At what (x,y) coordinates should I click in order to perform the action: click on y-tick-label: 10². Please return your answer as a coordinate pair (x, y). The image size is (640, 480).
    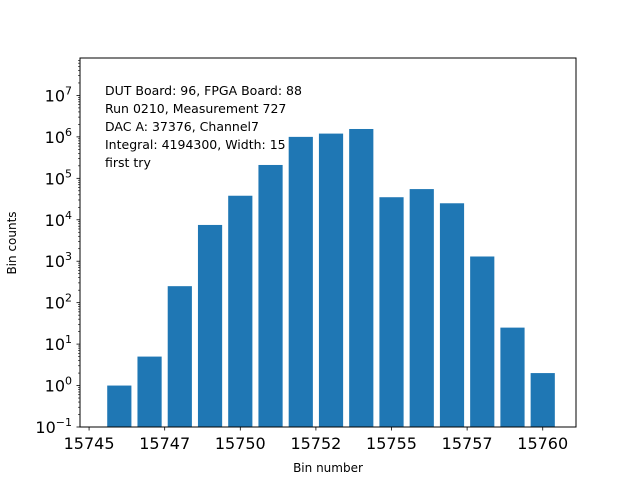
    Looking at the image, I should click on (58, 302).